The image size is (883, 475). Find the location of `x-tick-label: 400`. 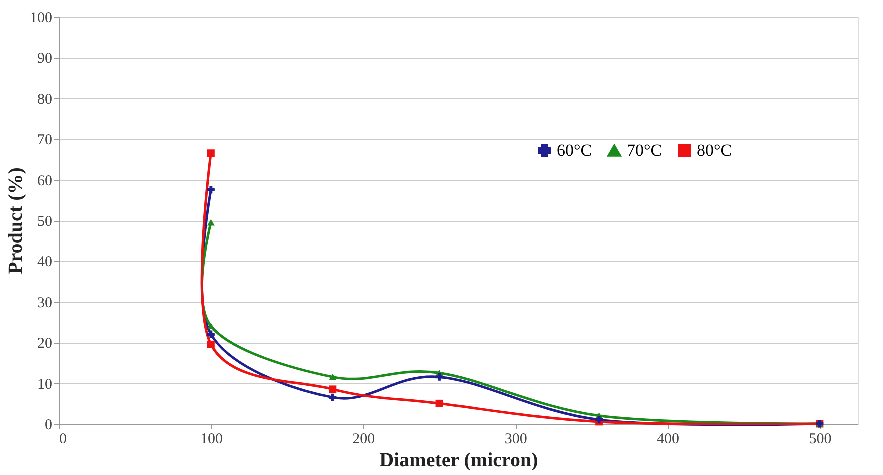

x-tick-label: 400 is located at coordinates (668, 440).